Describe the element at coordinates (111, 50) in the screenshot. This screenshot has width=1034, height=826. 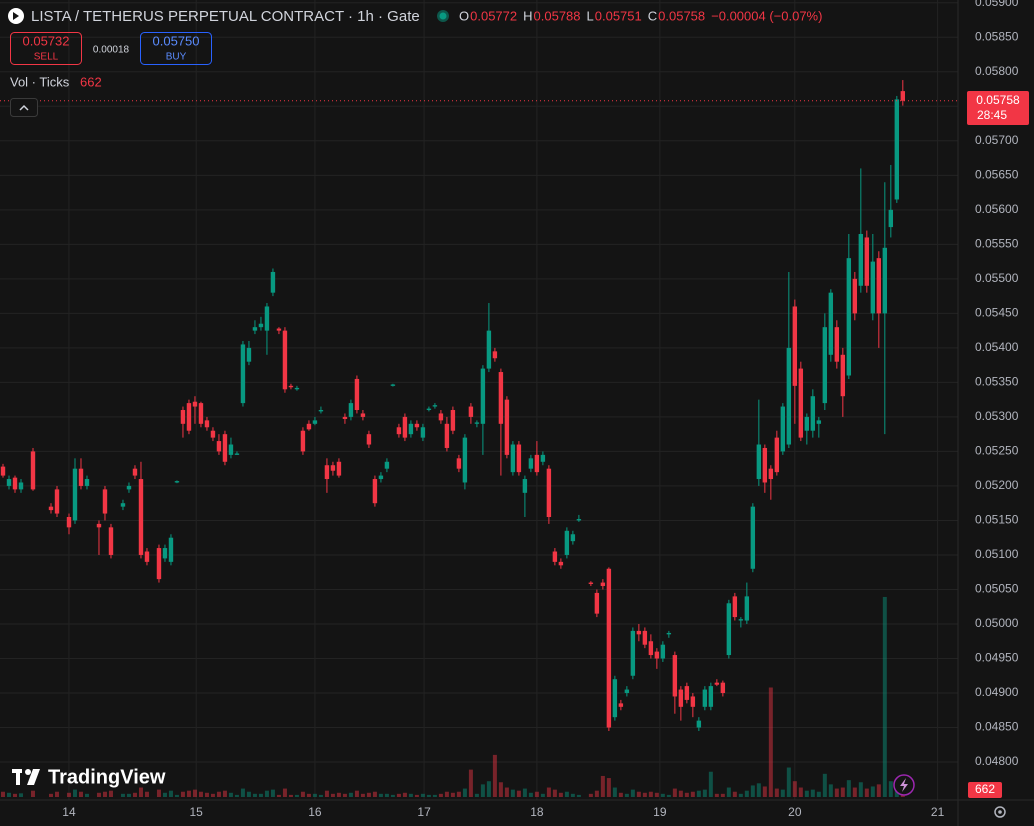
I see `spread: 0.00018` at that location.